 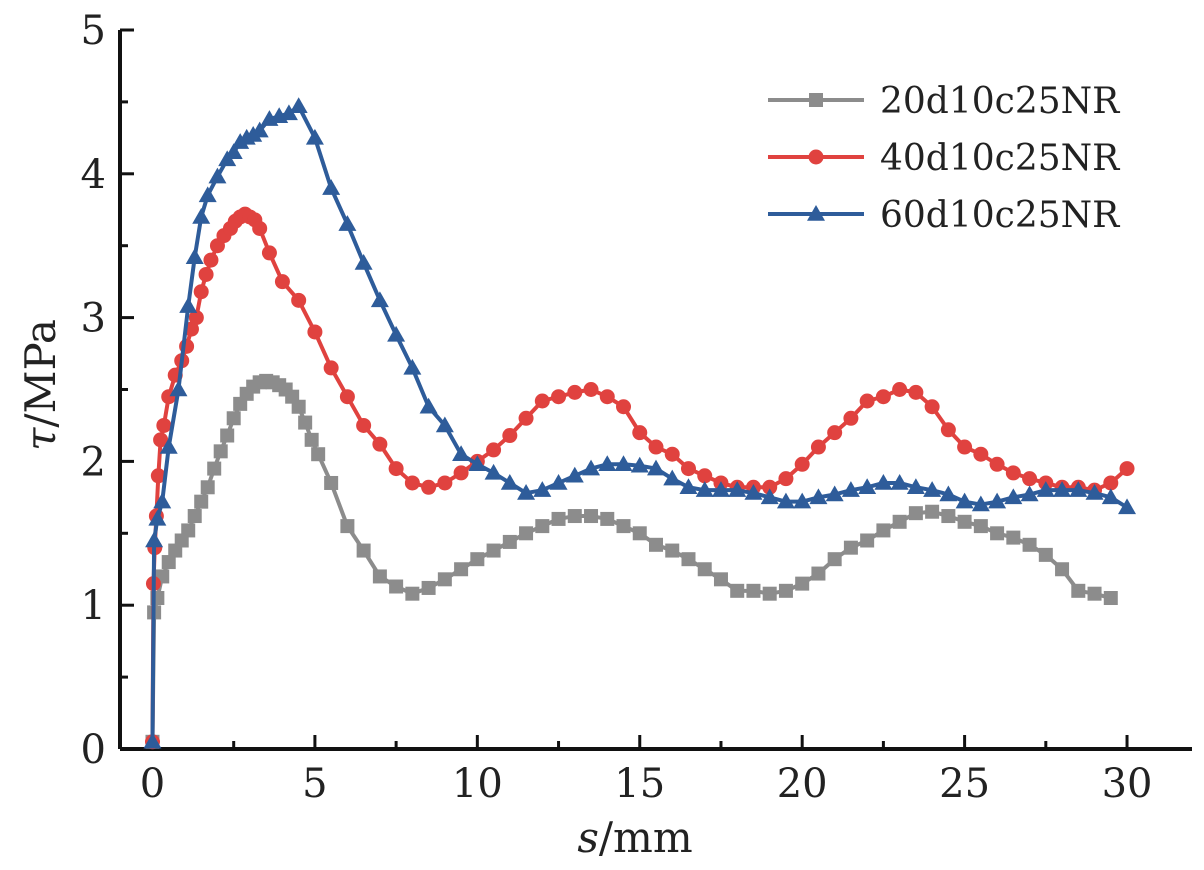 I want to click on x-tick-label: 15, so click(x=639, y=784).